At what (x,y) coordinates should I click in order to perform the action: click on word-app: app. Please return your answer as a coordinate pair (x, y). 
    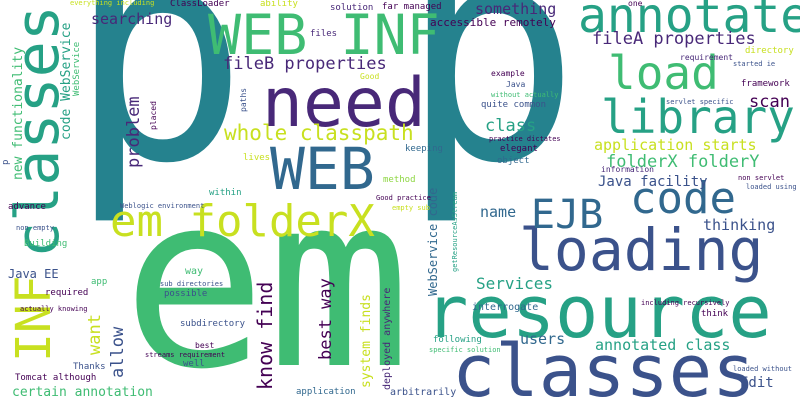
    Looking at the image, I should click on (99, 282).